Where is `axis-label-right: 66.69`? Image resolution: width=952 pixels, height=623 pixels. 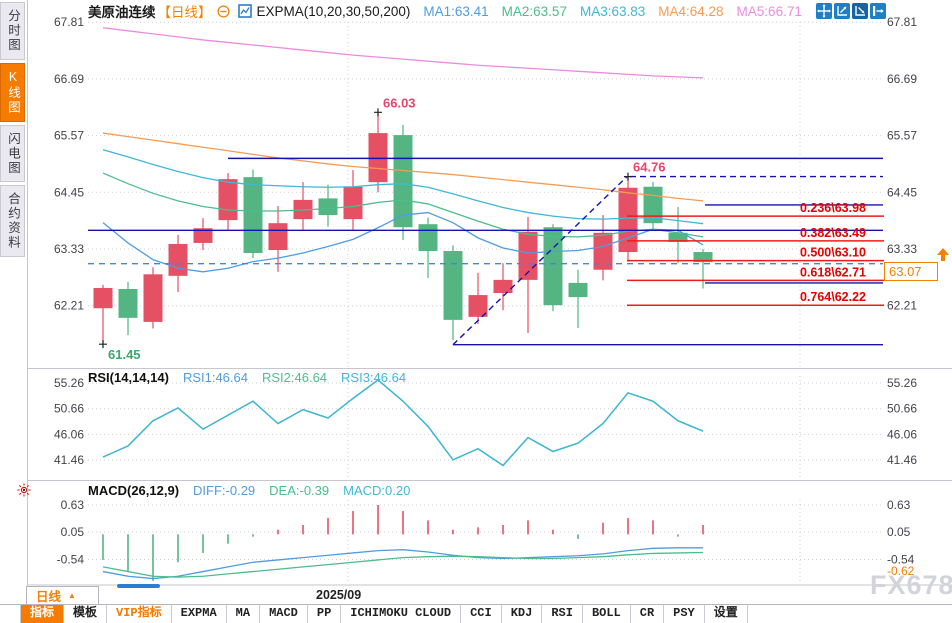
axis-label-right: 66.69 is located at coordinates (902, 79).